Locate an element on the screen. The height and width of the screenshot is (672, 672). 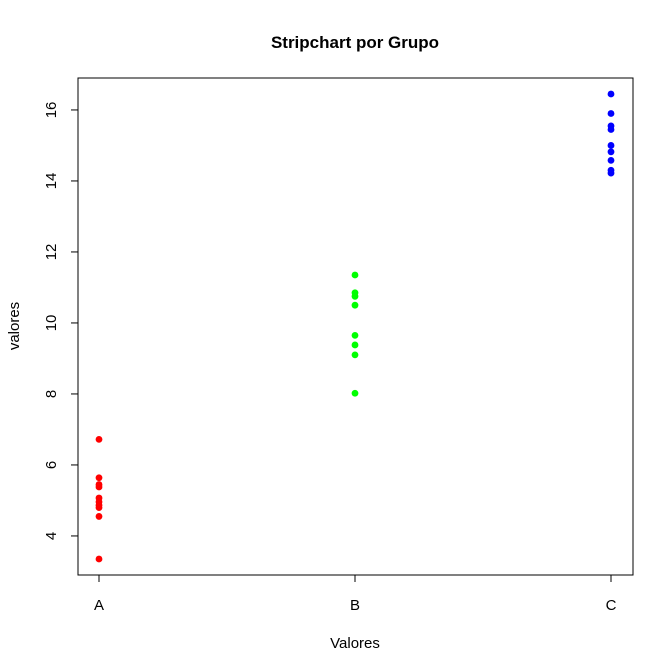
x-tick-label: B is located at coordinates (355, 605).